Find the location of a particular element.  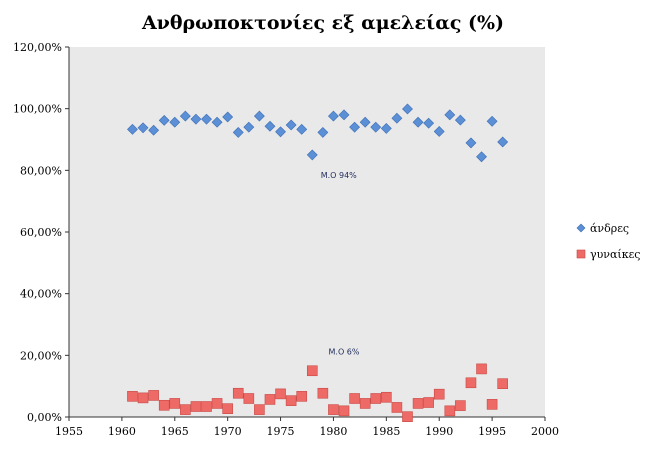

x-tick-label: 1980 is located at coordinates (333, 431).